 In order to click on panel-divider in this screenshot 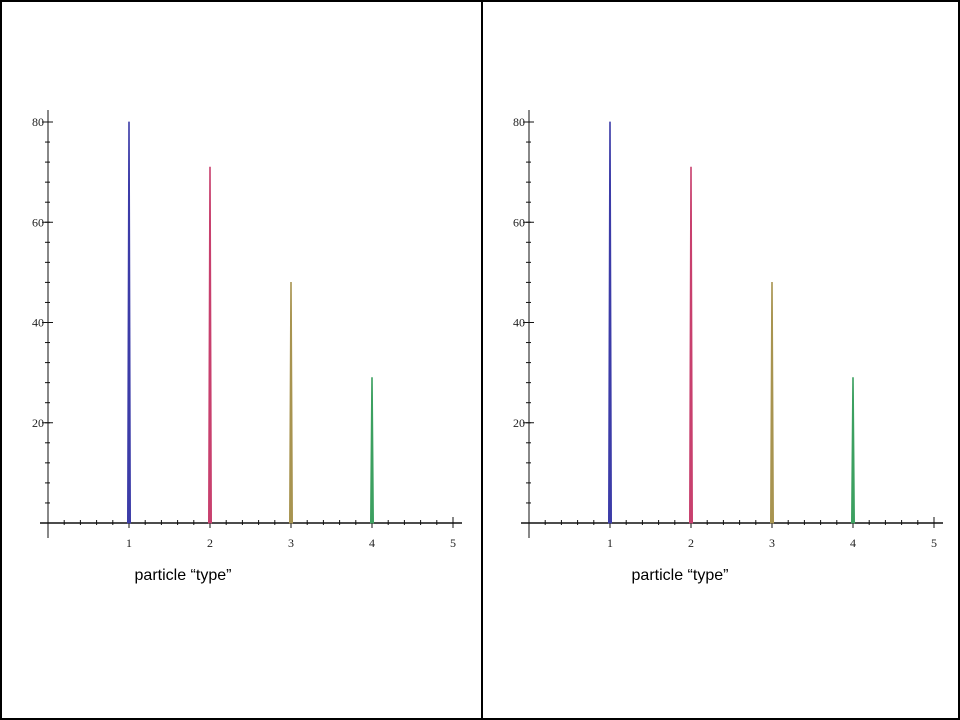, I will do `click(482, 360)`.